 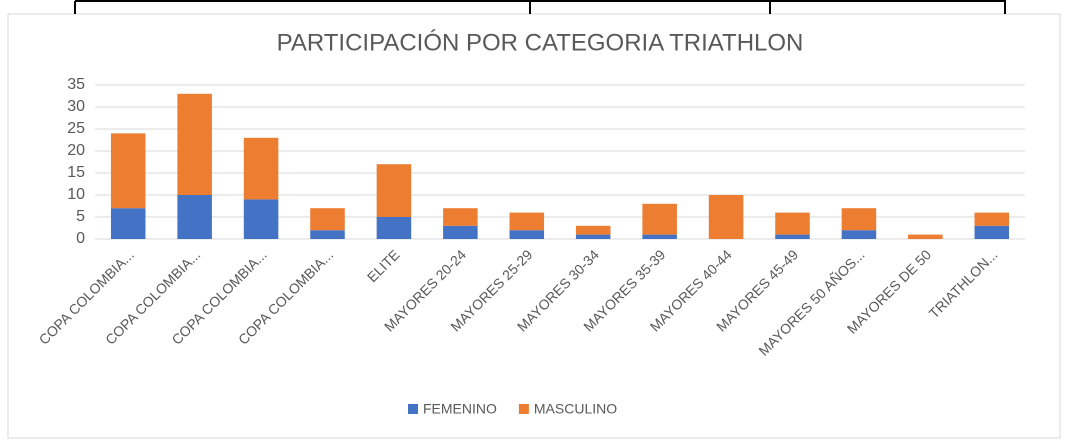 What do you see at coordinates (575, 409) in the screenshot?
I see `legend-label: MASCULINO` at bounding box center [575, 409].